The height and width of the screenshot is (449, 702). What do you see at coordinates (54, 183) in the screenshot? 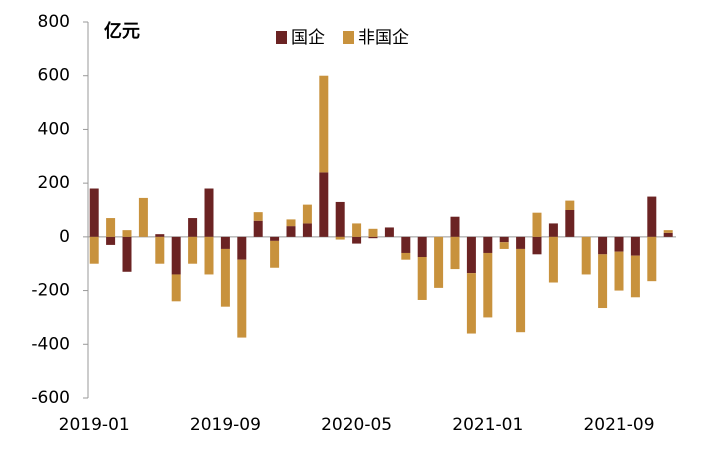
I see `y-tick-label: 200` at bounding box center [54, 183].